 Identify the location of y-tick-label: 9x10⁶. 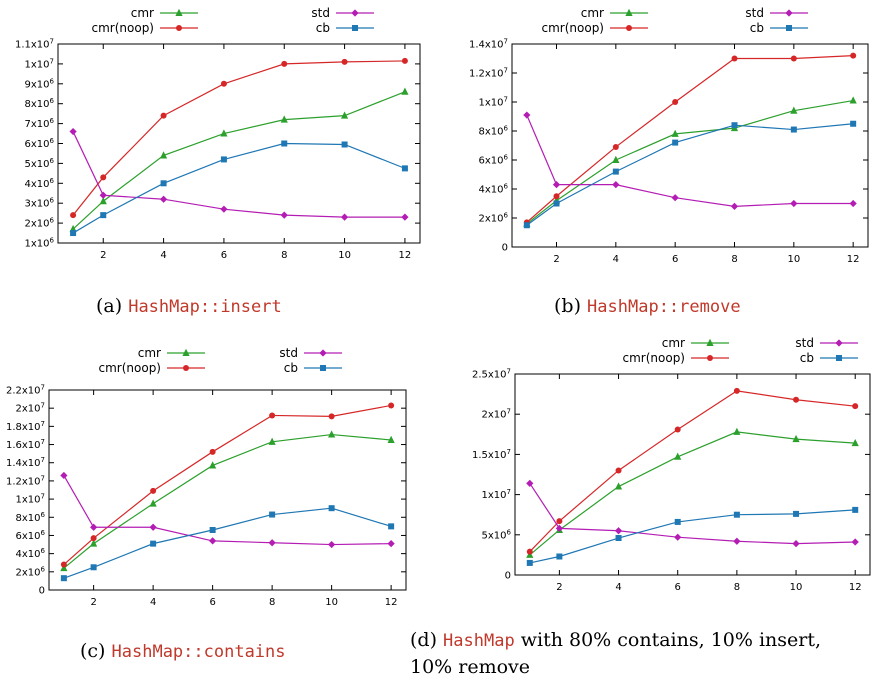
(40, 83).